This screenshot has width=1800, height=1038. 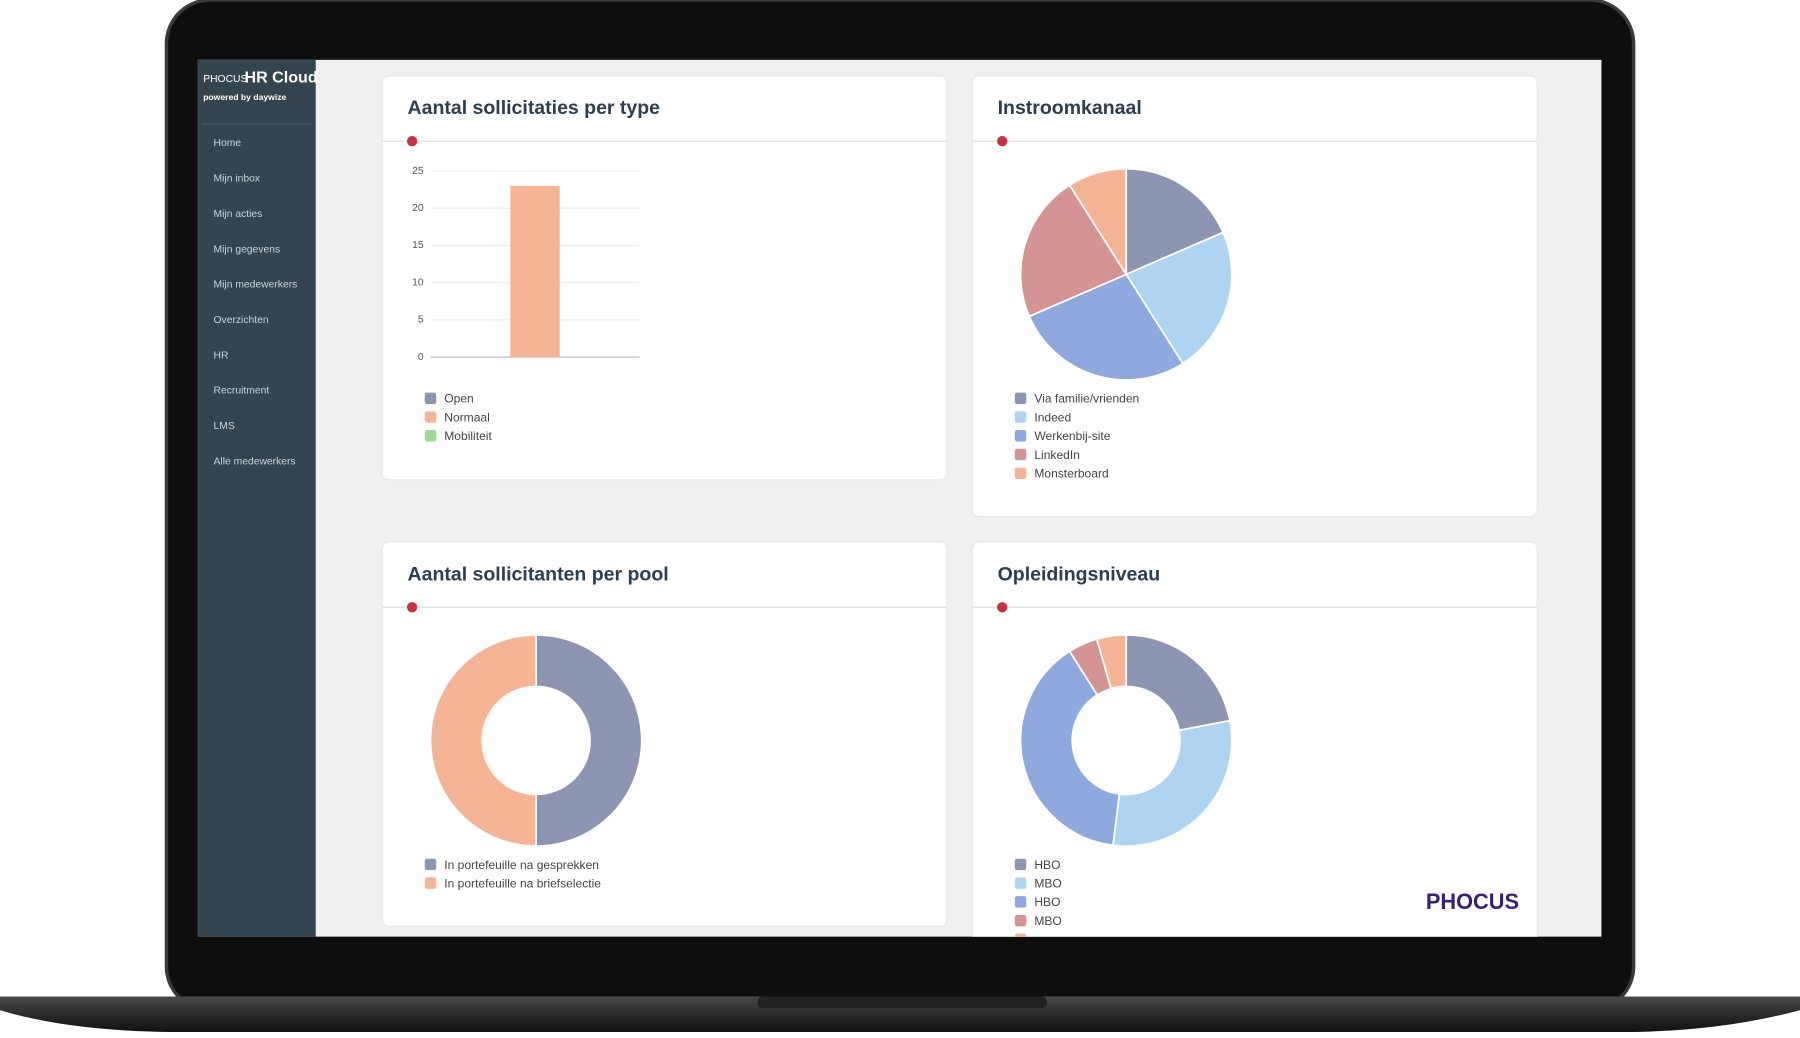 I want to click on nav-item: LMS, so click(x=224, y=426).